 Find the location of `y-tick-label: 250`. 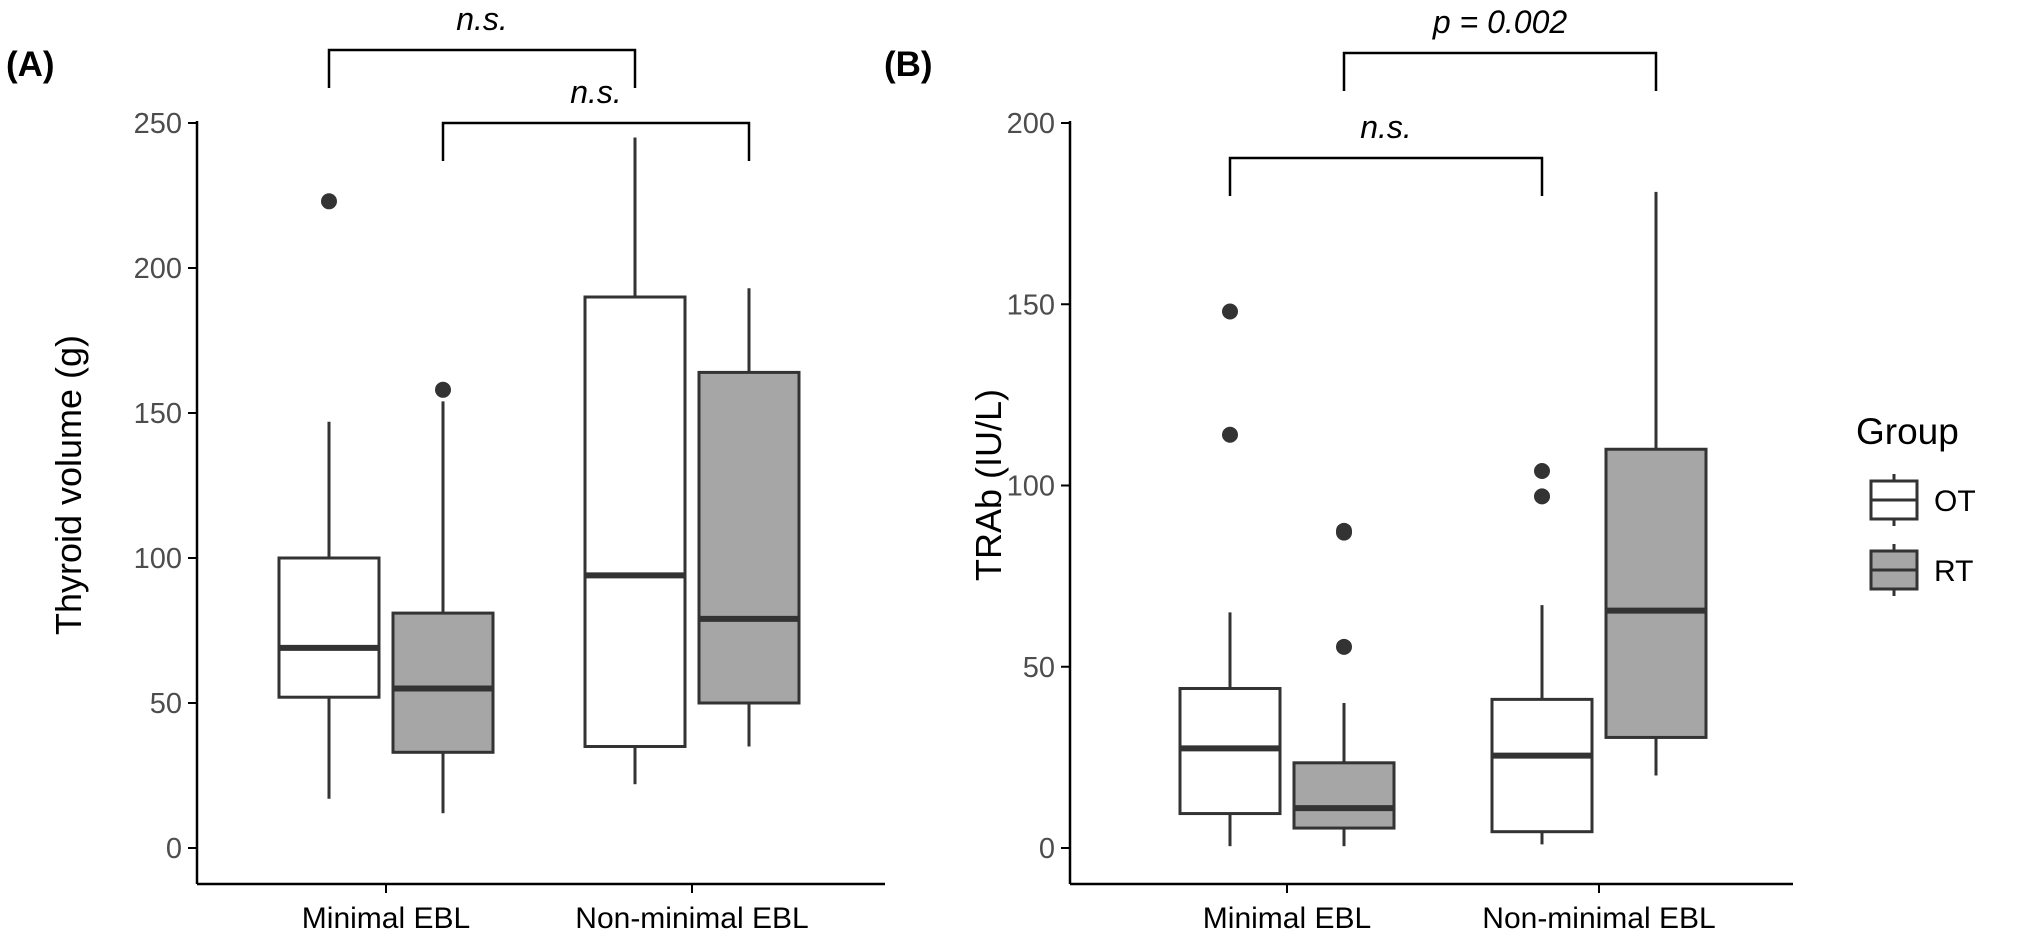

y-tick-label: 250 is located at coordinates (158, 124).